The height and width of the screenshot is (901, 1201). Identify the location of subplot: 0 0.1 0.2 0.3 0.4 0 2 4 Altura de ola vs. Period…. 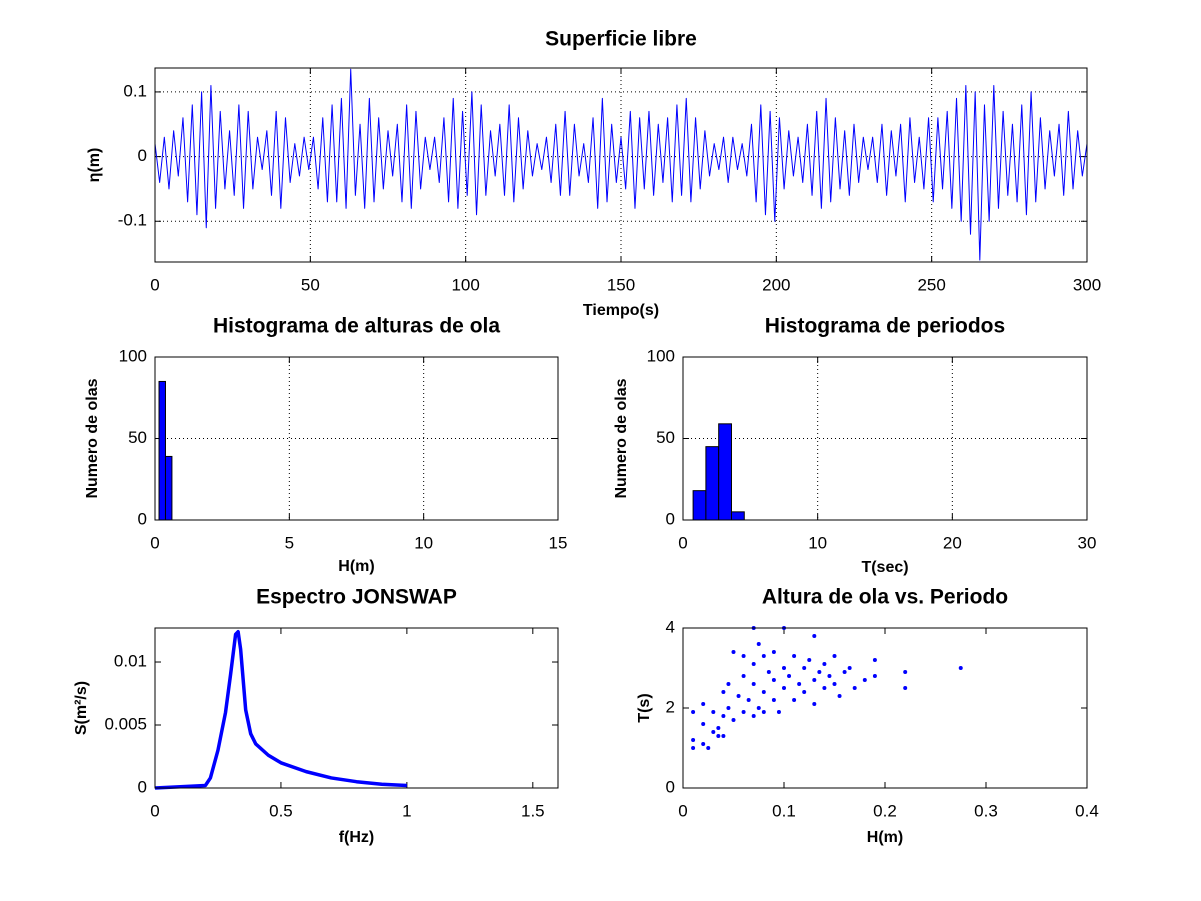
(867, 716).